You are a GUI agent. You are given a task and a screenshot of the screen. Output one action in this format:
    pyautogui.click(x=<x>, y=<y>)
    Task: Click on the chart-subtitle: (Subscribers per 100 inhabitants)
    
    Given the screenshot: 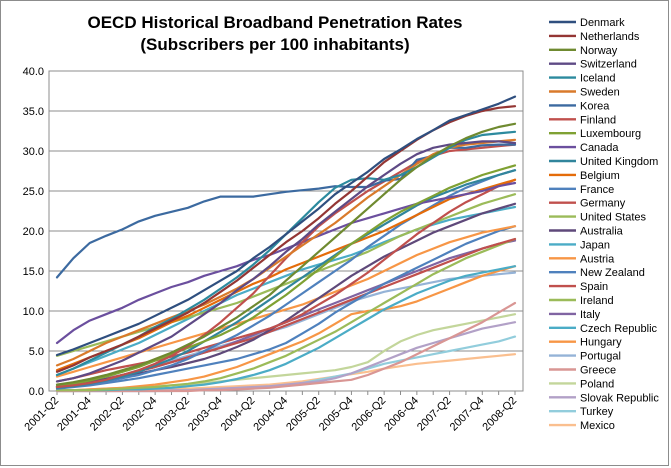 What is the action you would take?
    pyautogui.click(x=275, y=44)
    